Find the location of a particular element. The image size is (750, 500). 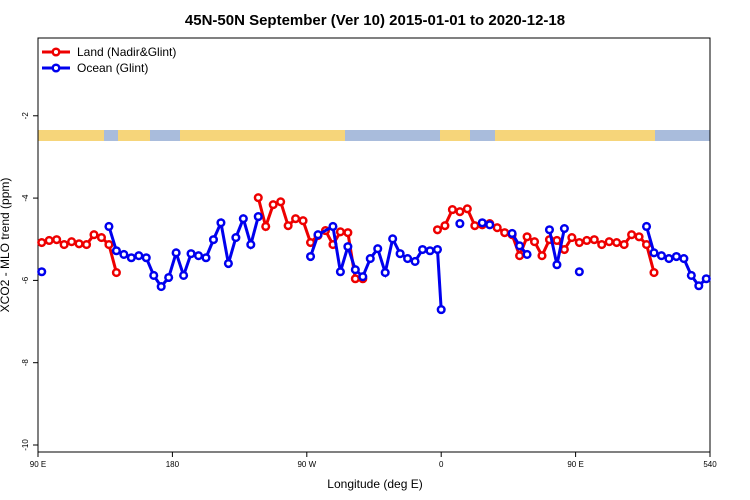

map-strip is located at coordinates (374, 135).